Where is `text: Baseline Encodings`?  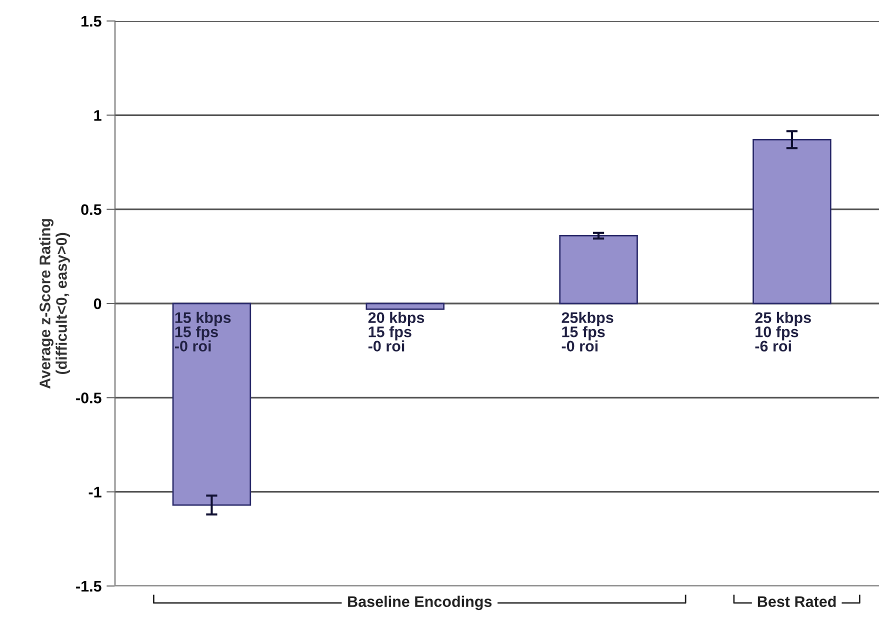 text: Baseline Encodings is located at coordinates (420, 603).